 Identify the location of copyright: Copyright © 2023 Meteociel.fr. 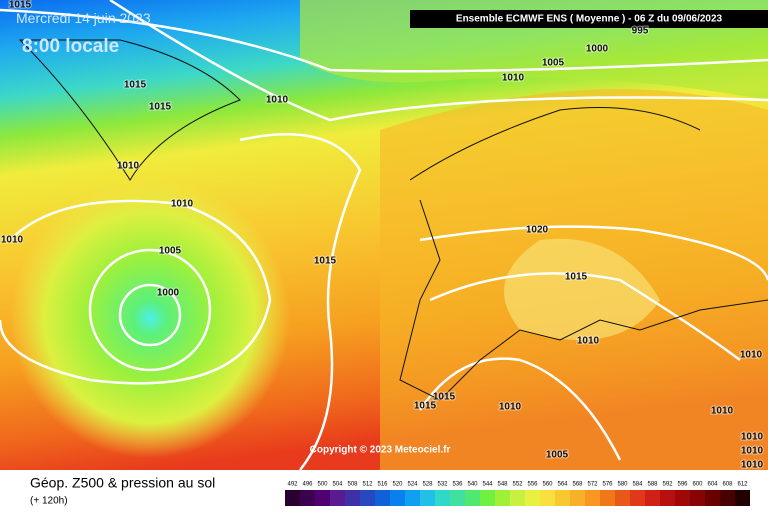
(380, 450).